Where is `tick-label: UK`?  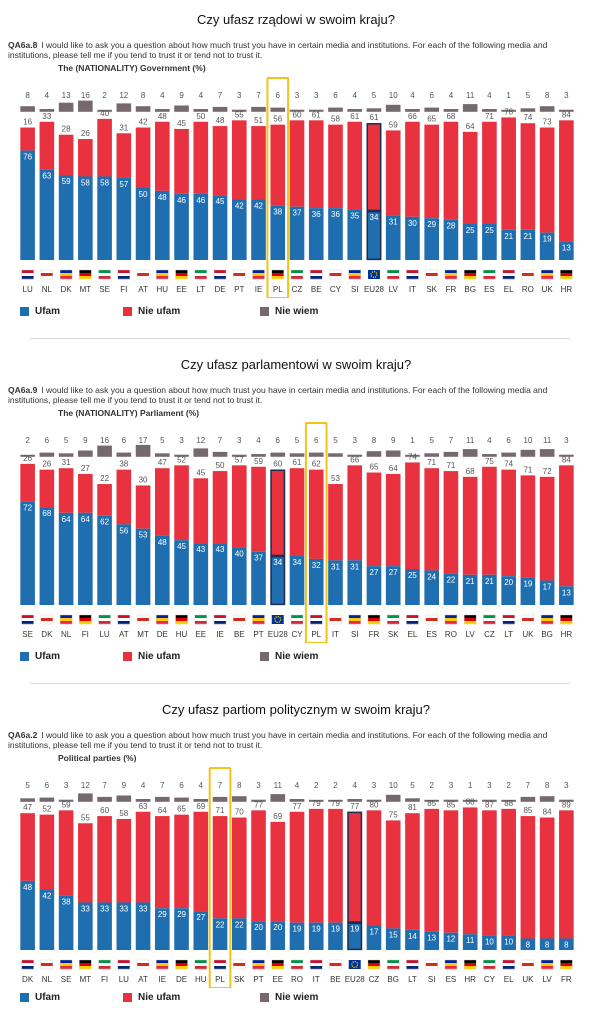
tick-label: UK is located at coordinates (528, 979).